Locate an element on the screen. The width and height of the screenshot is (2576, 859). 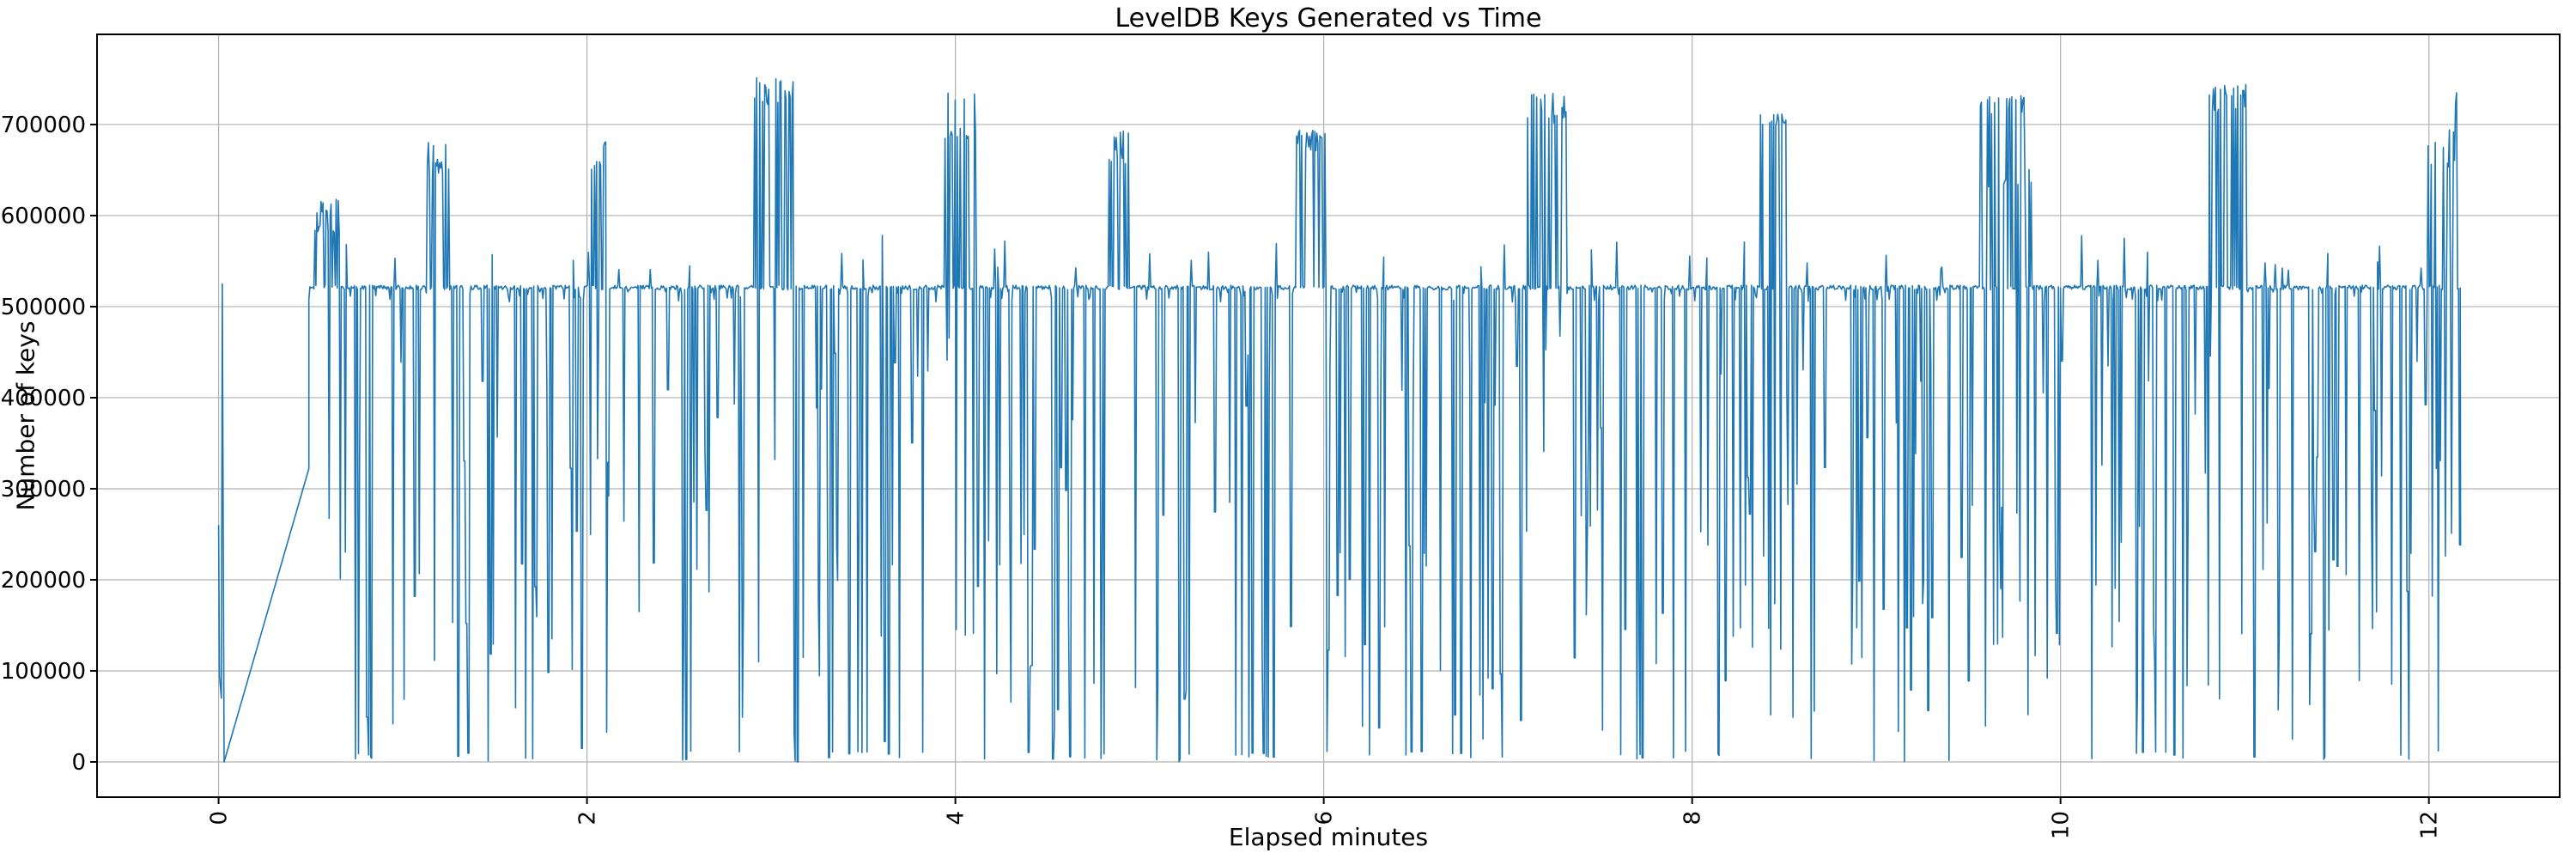
y-tick-label: 100000 is located at coordinates (44, 672).